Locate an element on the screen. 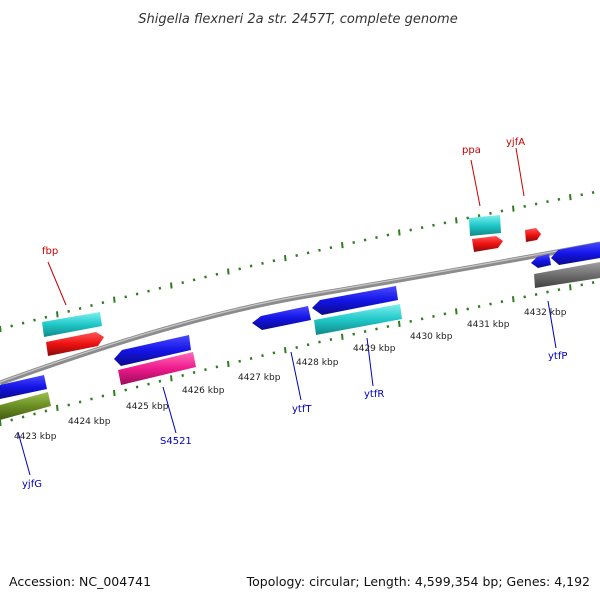 This screenshot has height=600, width=600. gene-arrow-blue-s4521 is located at coordinates (152, 350).